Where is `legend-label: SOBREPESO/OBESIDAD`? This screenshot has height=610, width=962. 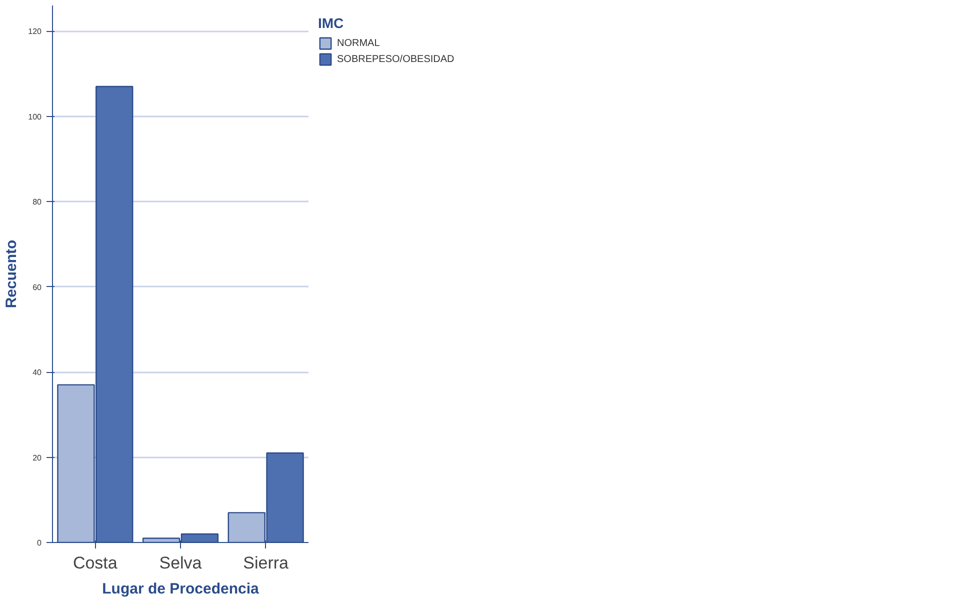
legend-label: SOBREPESO/OBESIDAD is located at coordinates (395, 59).